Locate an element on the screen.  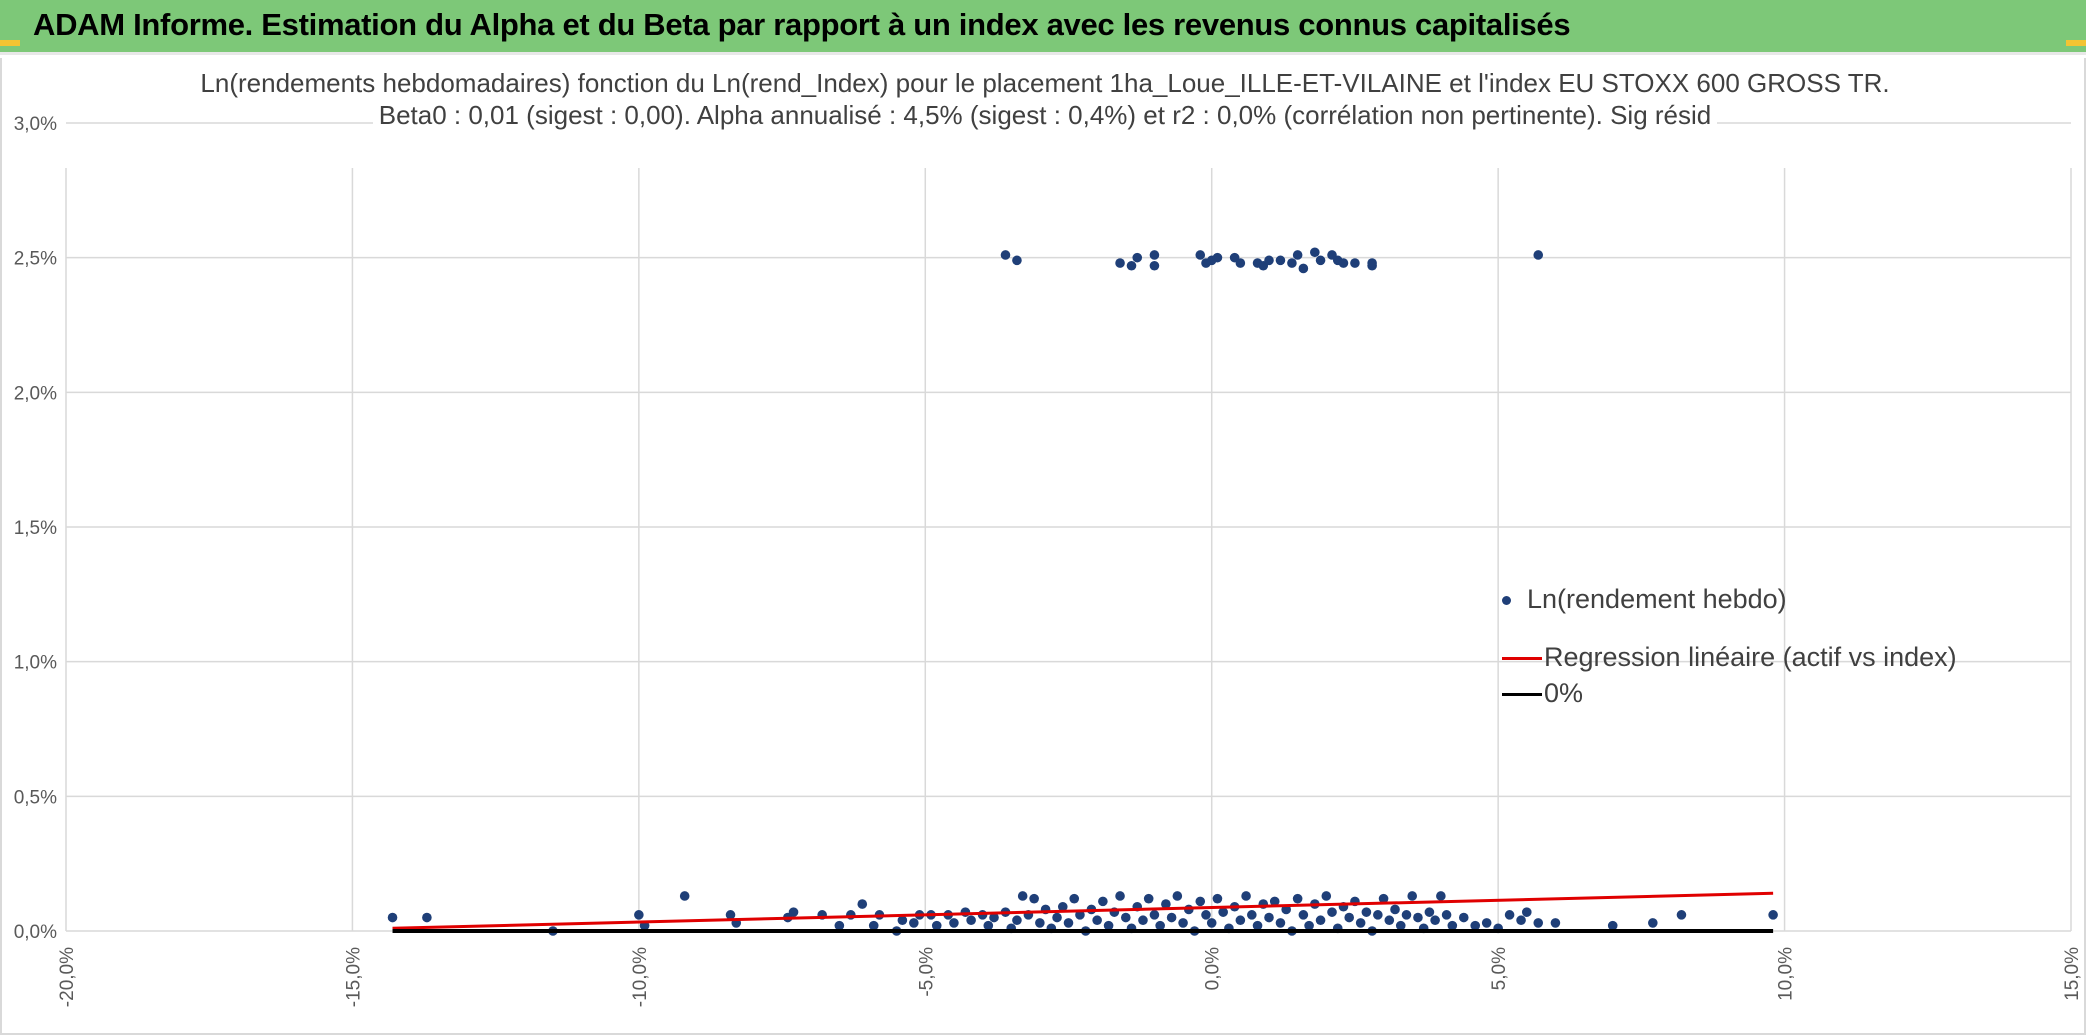
y-tick-label: 0,0% is located at coordinates (35, 932).